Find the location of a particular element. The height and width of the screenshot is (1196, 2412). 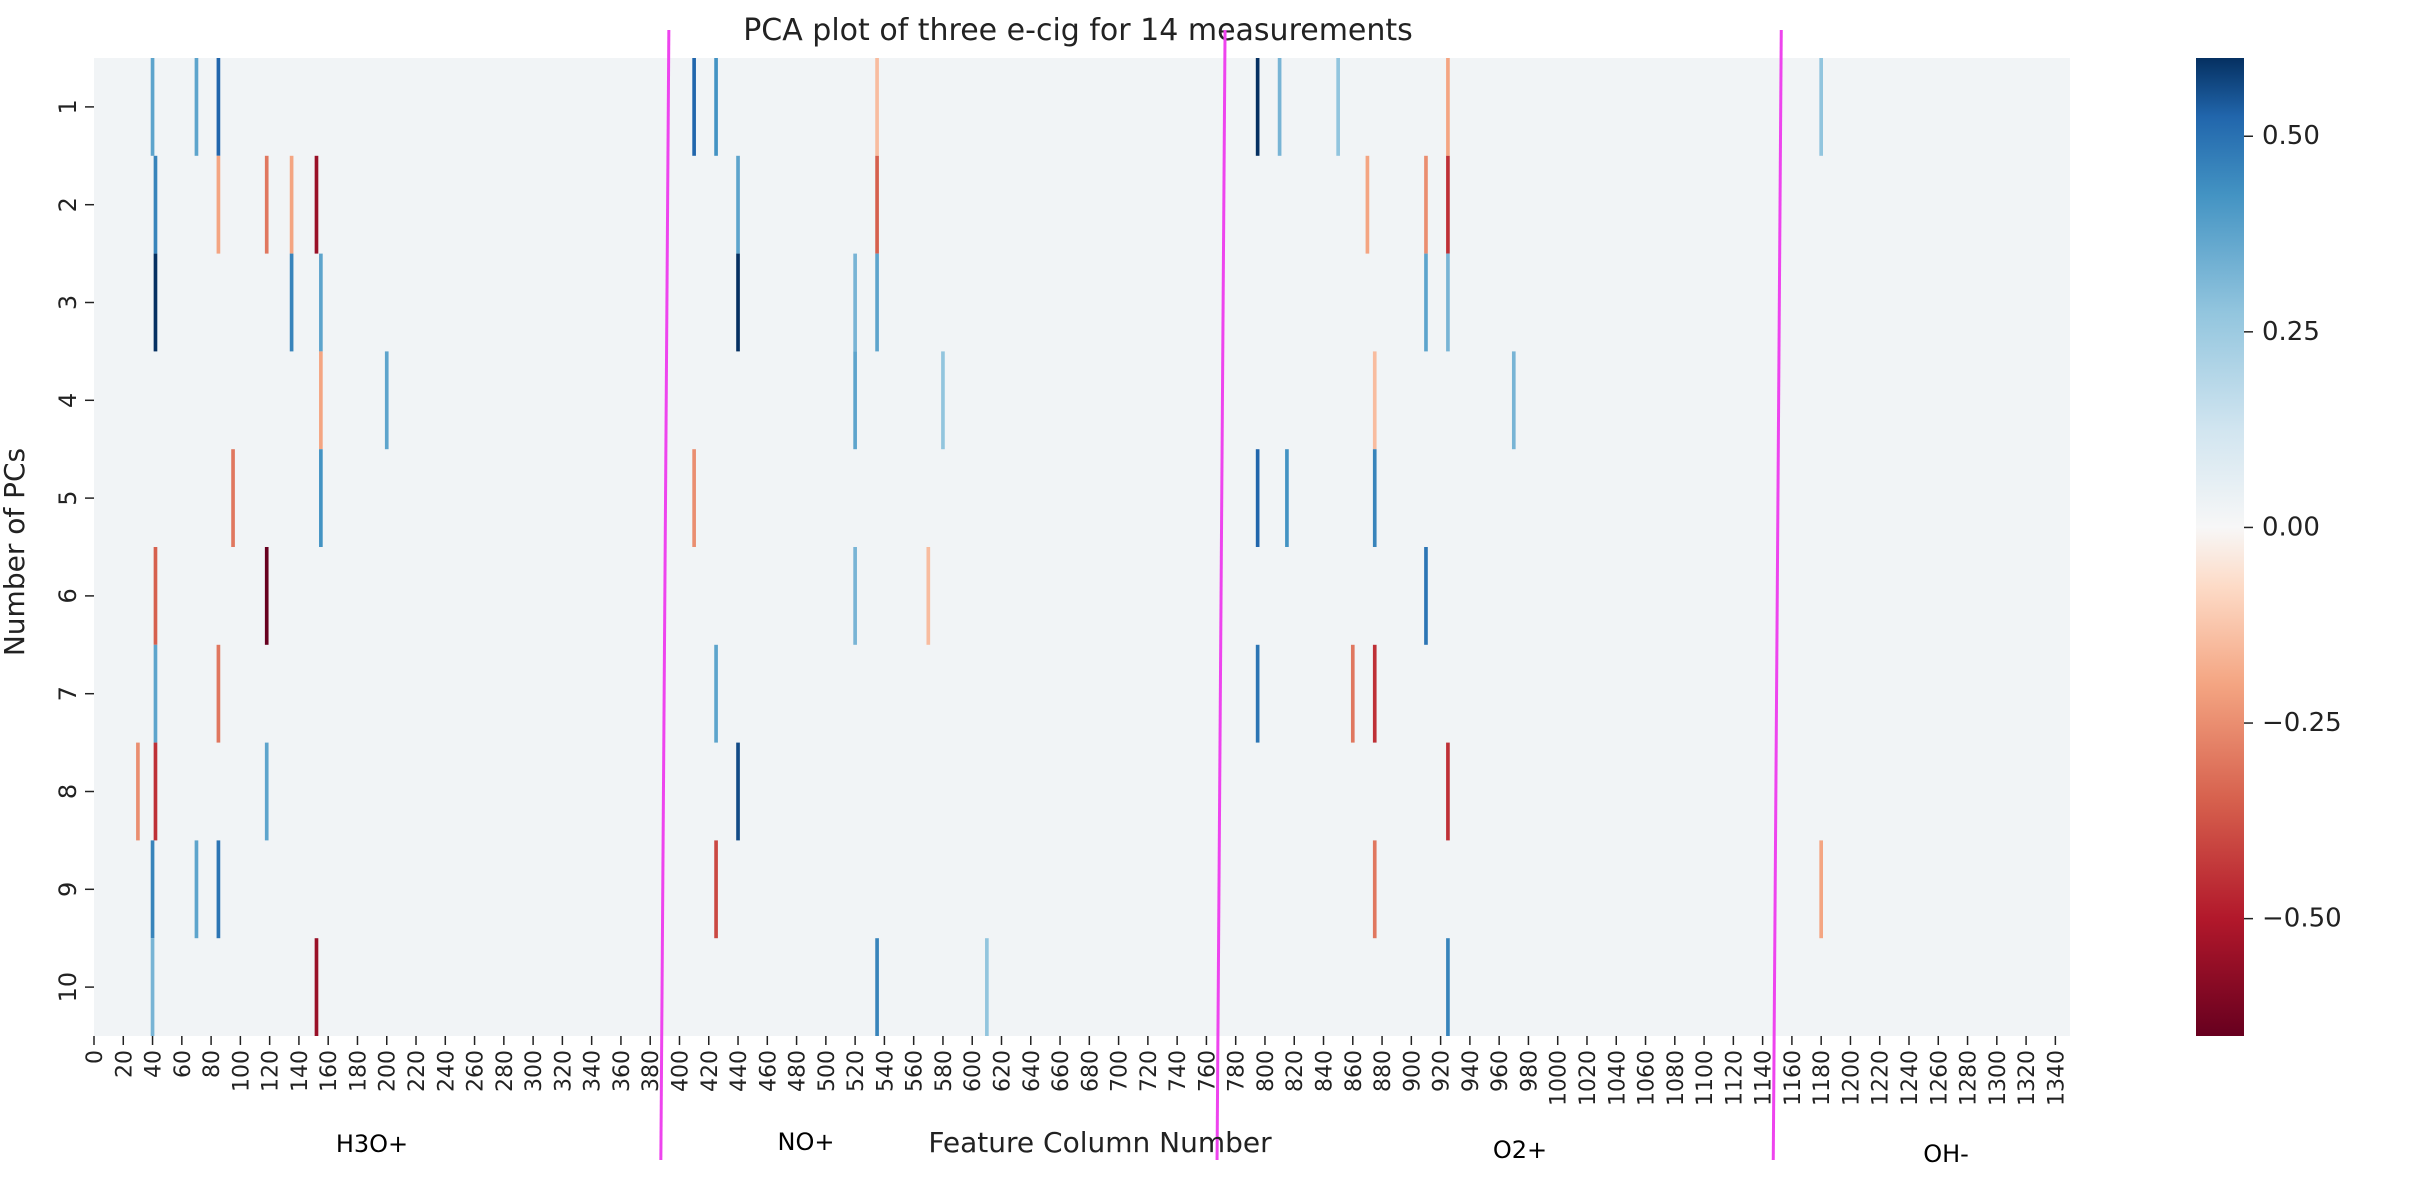

y-tick-label: 6 is located at coordinates (68, 595).